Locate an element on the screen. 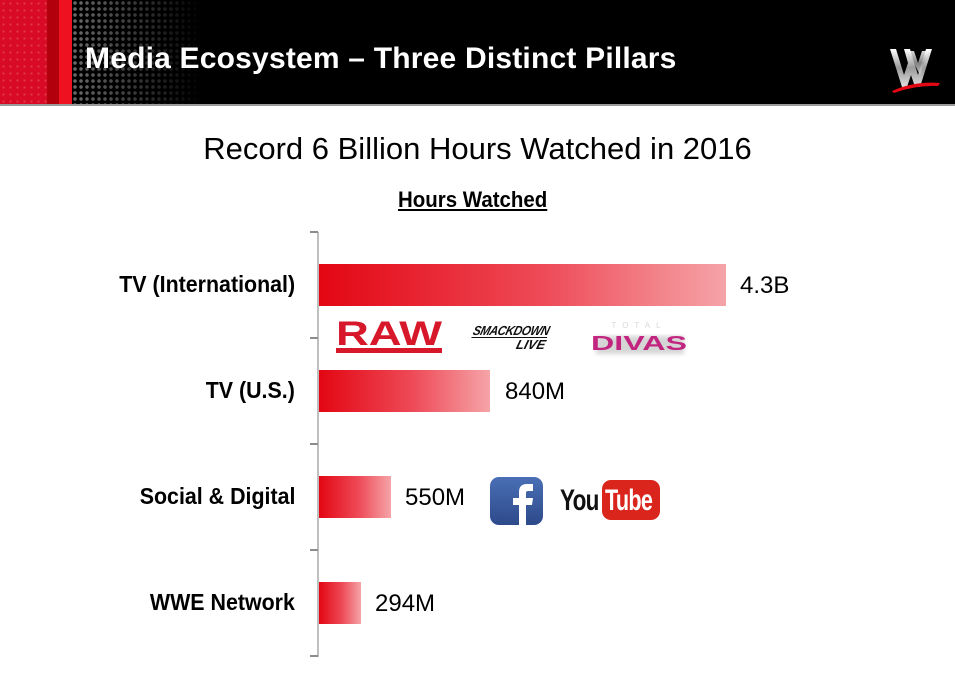  facebook-logo-icon is located at coordinates (516, 501).